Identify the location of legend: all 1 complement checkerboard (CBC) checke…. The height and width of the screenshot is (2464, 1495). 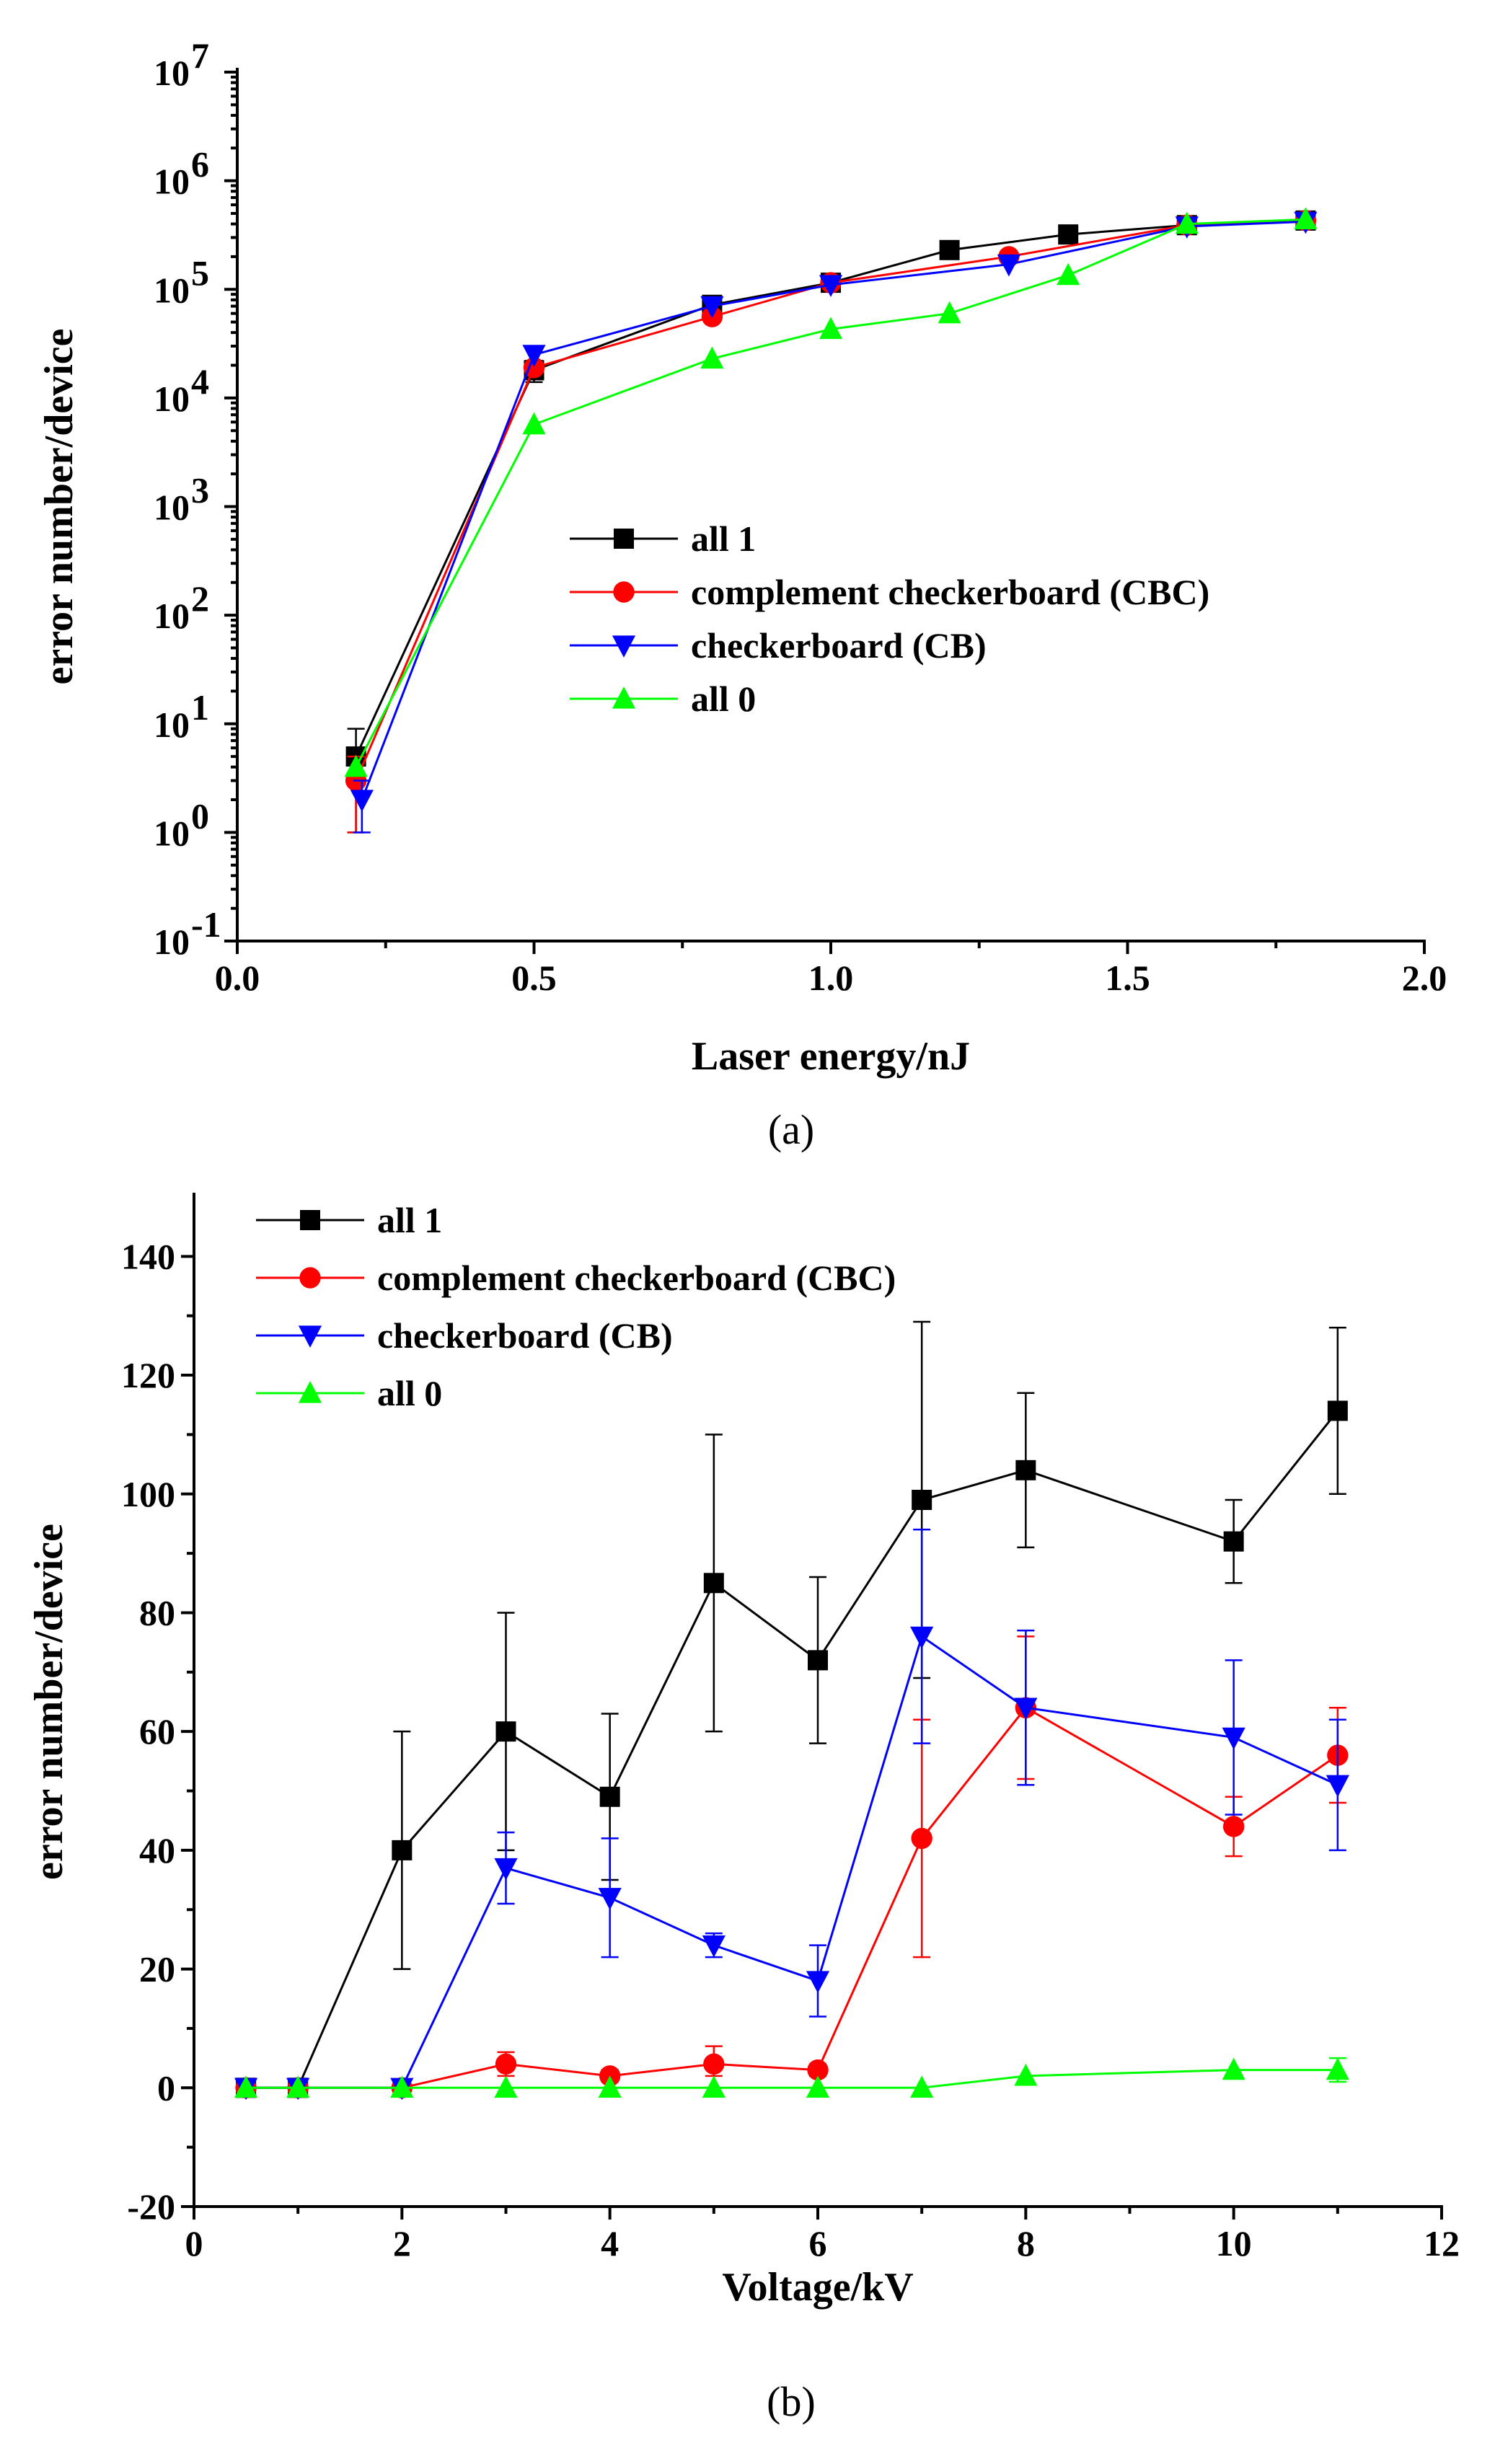
(889, 618).